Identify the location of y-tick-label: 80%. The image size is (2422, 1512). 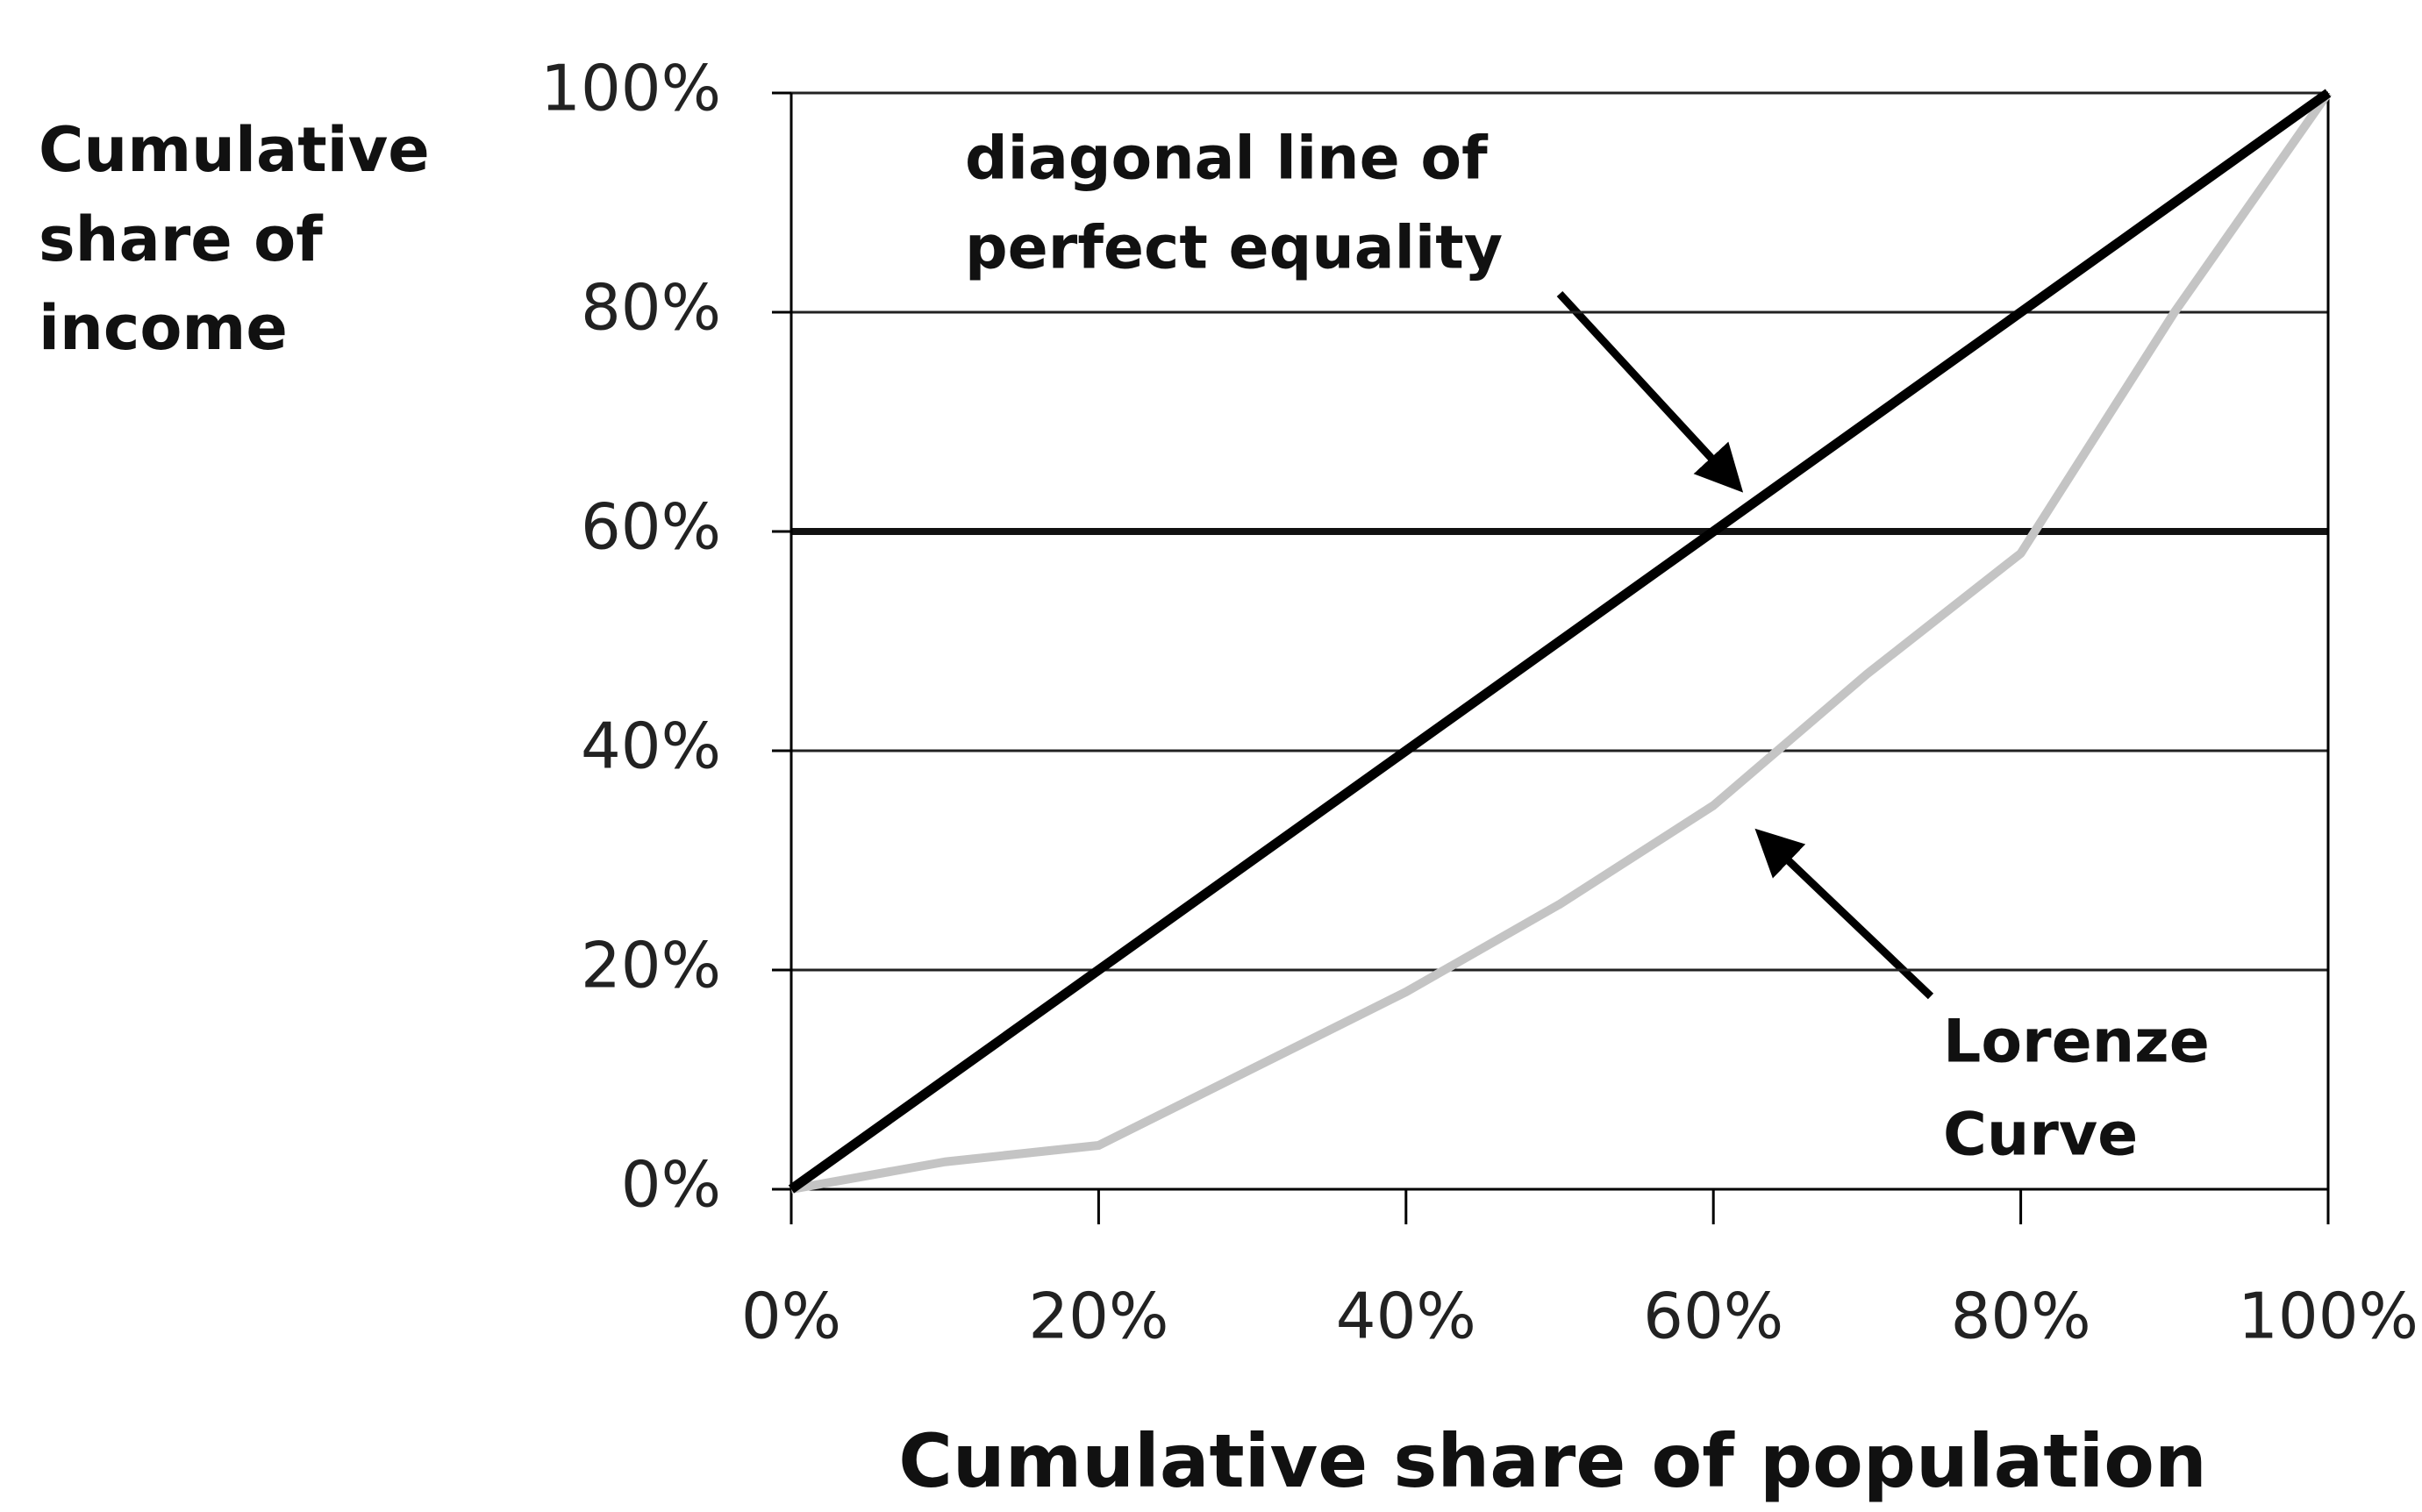
(651, 308).